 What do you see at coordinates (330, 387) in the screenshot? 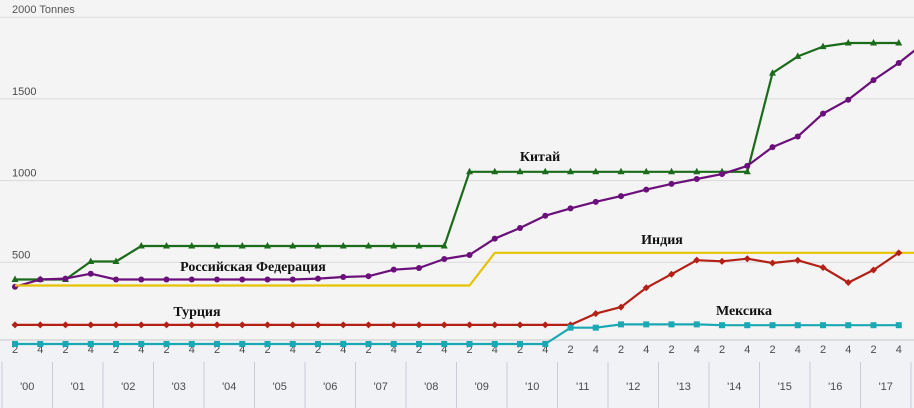
I see `x-year-label: '06` at bounding box center [330, 387].